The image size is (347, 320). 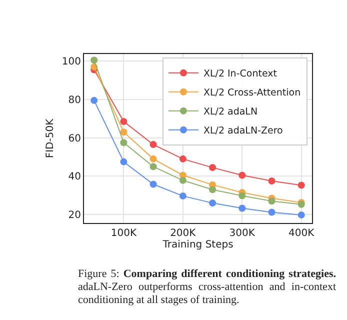 What do you see at coordinates (74, 138) in the screenshot?
I see `y-tick-label: 60` at bounding box center [74, 138].